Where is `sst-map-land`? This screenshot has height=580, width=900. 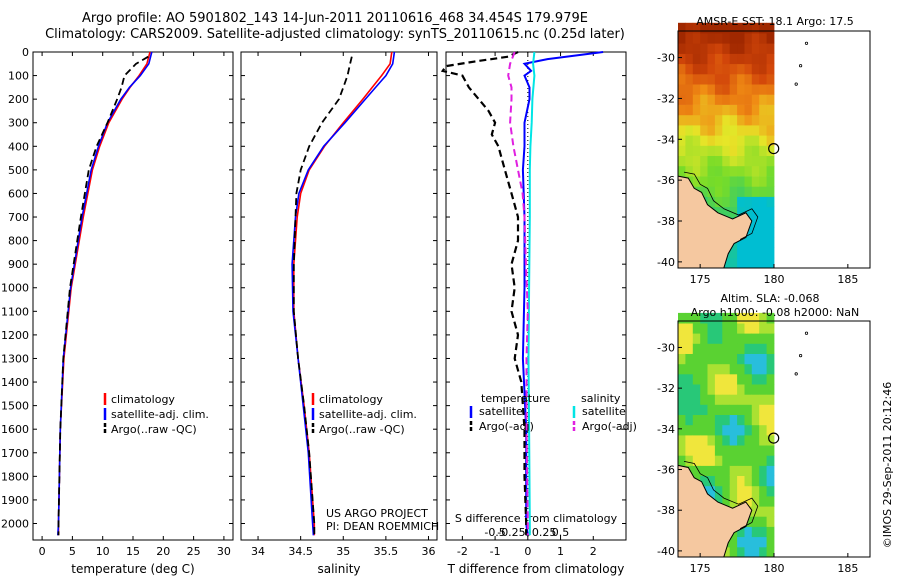
sst-map-land is located at coordinates (715, 222).